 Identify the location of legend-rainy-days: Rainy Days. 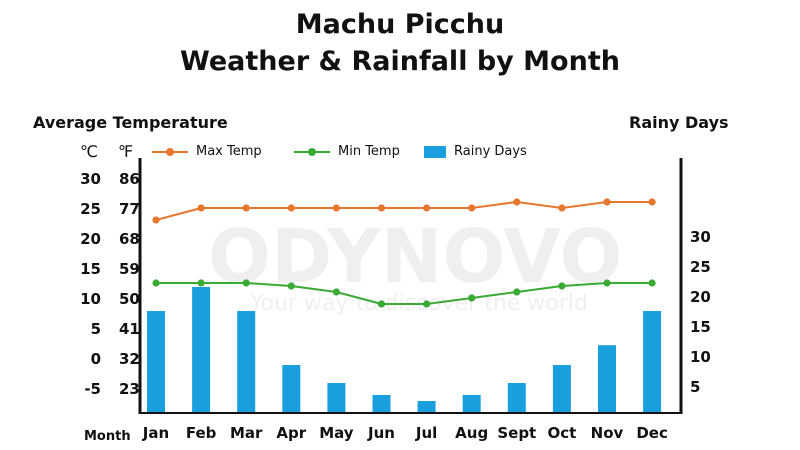
(475, 151).